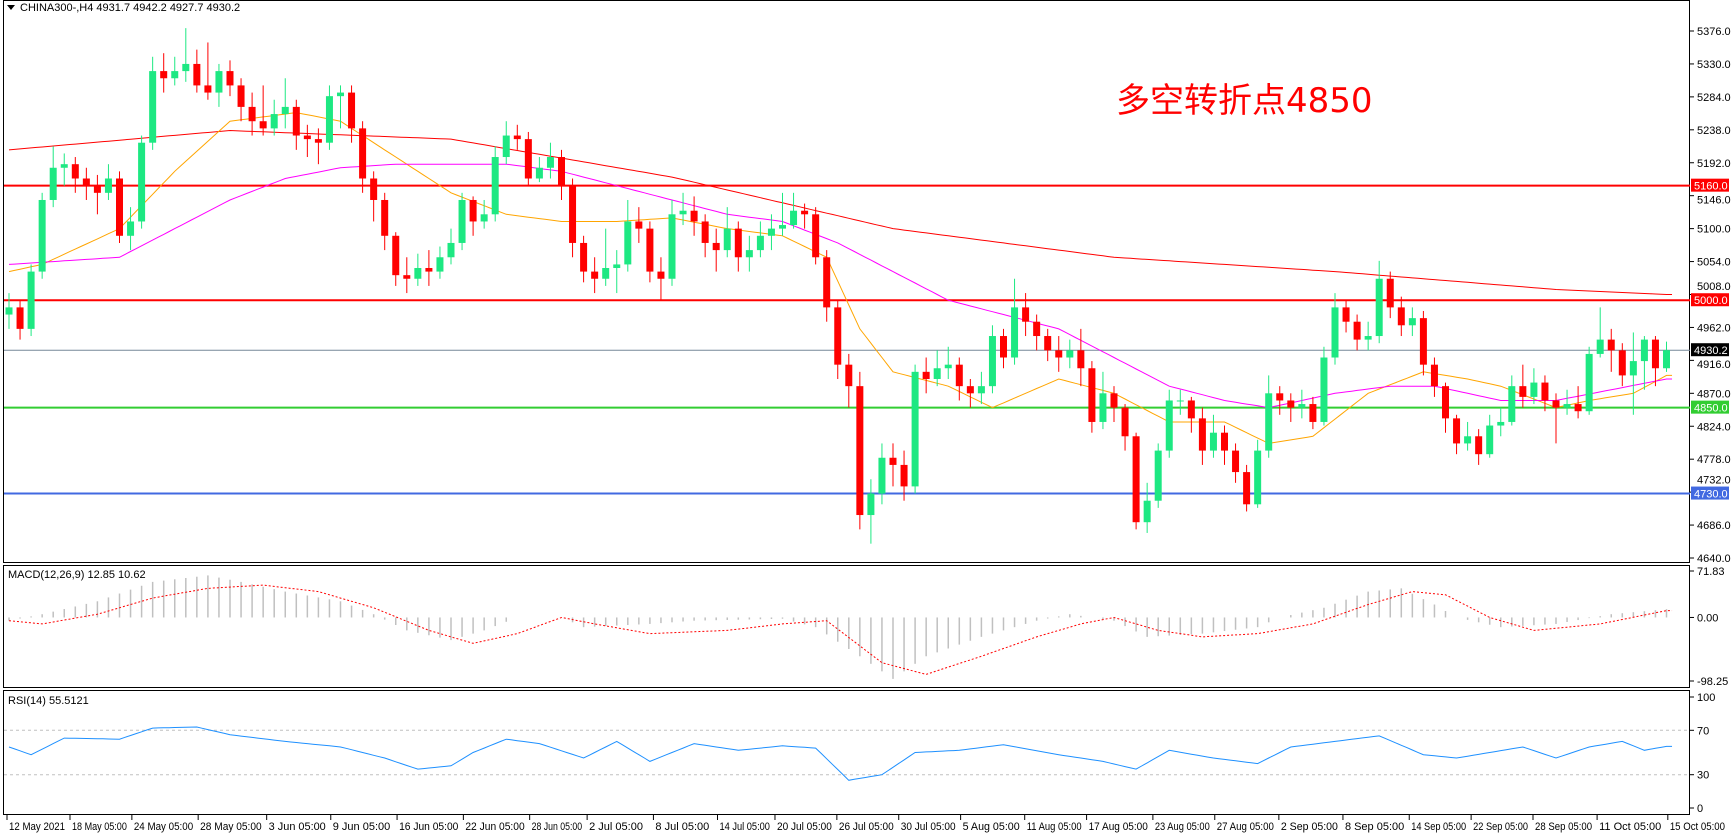 This screenshot has height=836, width=1732. What do you see at coordinates (1711, 351) in the screenshot?
I see `level-tag-label: 4930.2` at bounding box center [1711, 351].